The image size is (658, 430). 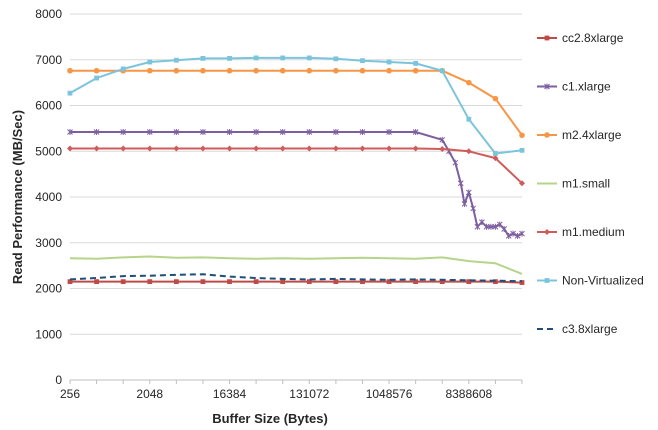 I want to click on legend-item: m2.4xlarge, so click(x=579, y=135).